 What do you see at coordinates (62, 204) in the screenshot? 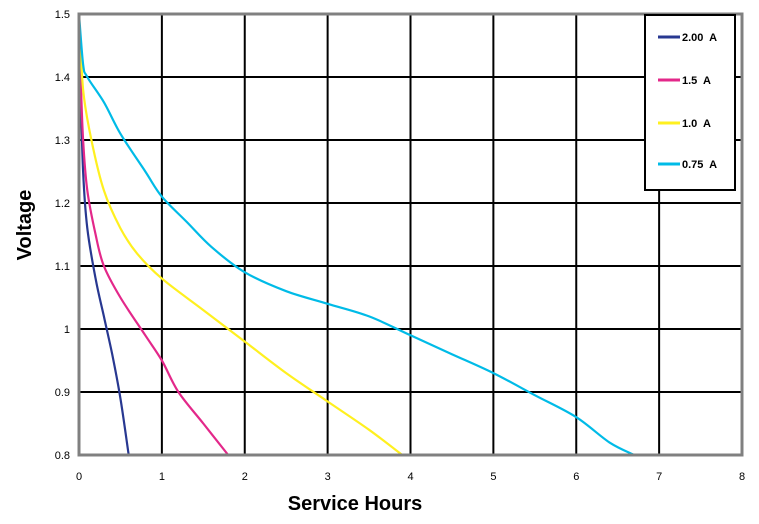
I see `y-tick-label: 1.2` at bounding box center [62, 204].